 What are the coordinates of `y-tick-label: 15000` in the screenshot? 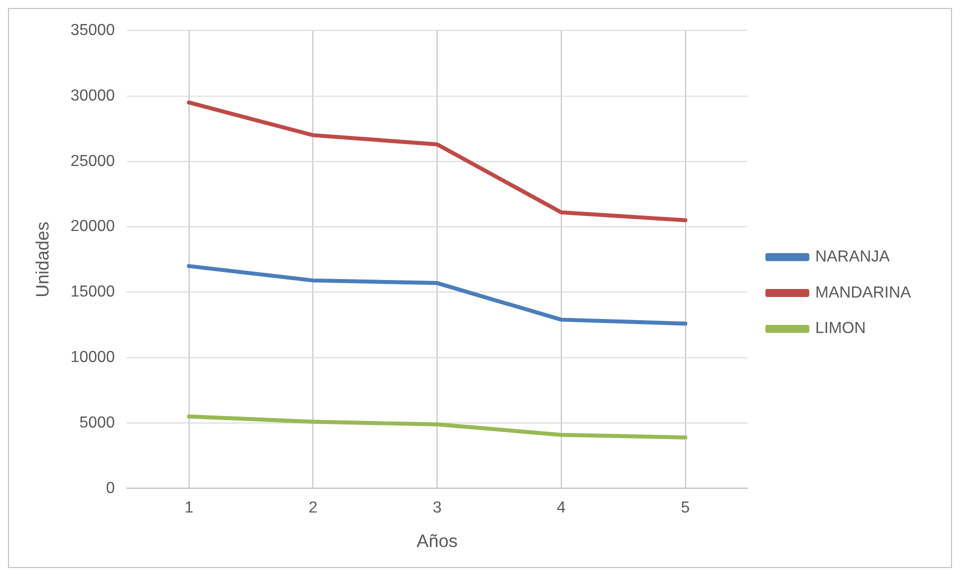 It's located at (92, 292).